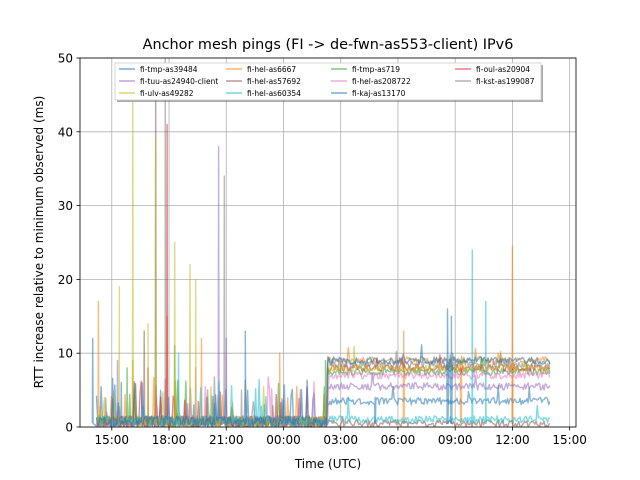 Image resolution: width=640 pixels, height=480 pixels. Describe the element at coordinates (167, 93) in the screenshot. I see `legend-label: fi-ulv-as49282` at that location.